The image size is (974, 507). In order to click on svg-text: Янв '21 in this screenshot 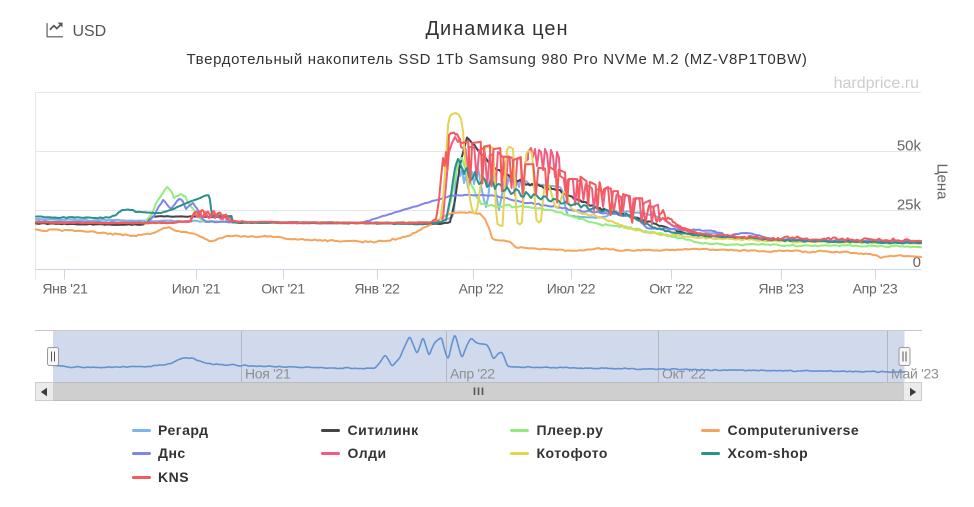, I will do `click(65, 289)`.